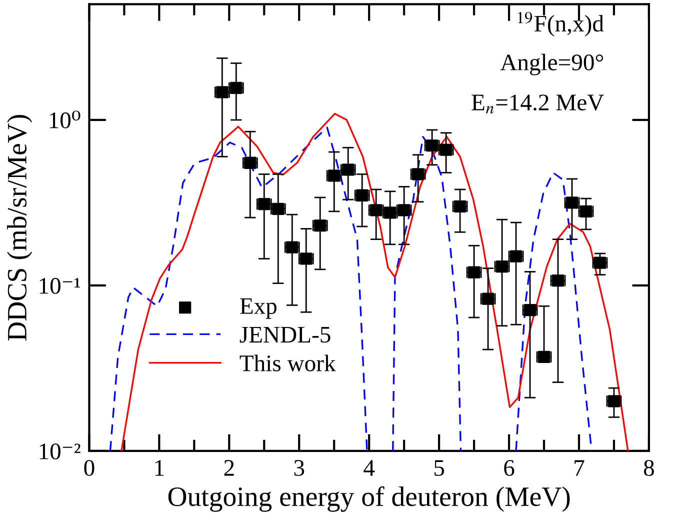 The image size is (676, 525). Describe the element at coordinates (649, 468) in the screenshot. I see `x-tick-label: 8` at that location.